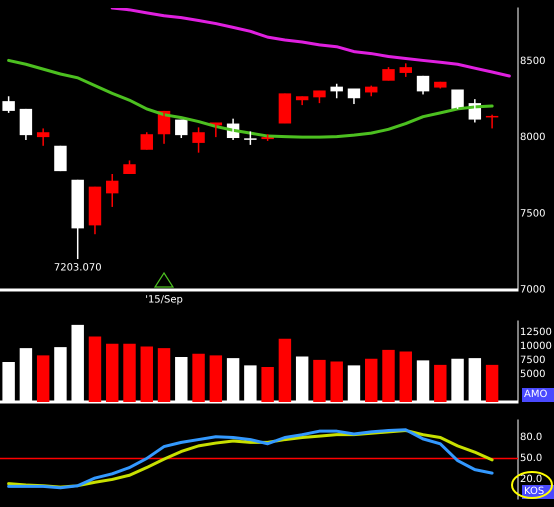  Describe the element at coordinates (531, 438) in the screenshot. I see `y-tick-label: 80.0` at that location.